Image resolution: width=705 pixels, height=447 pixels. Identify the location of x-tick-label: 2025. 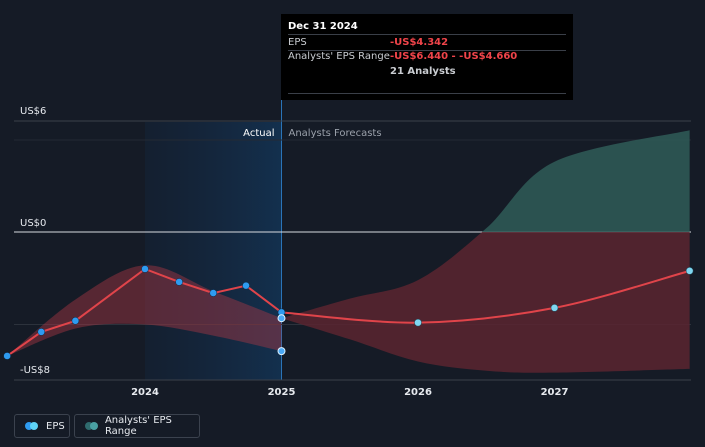
(282, 392).